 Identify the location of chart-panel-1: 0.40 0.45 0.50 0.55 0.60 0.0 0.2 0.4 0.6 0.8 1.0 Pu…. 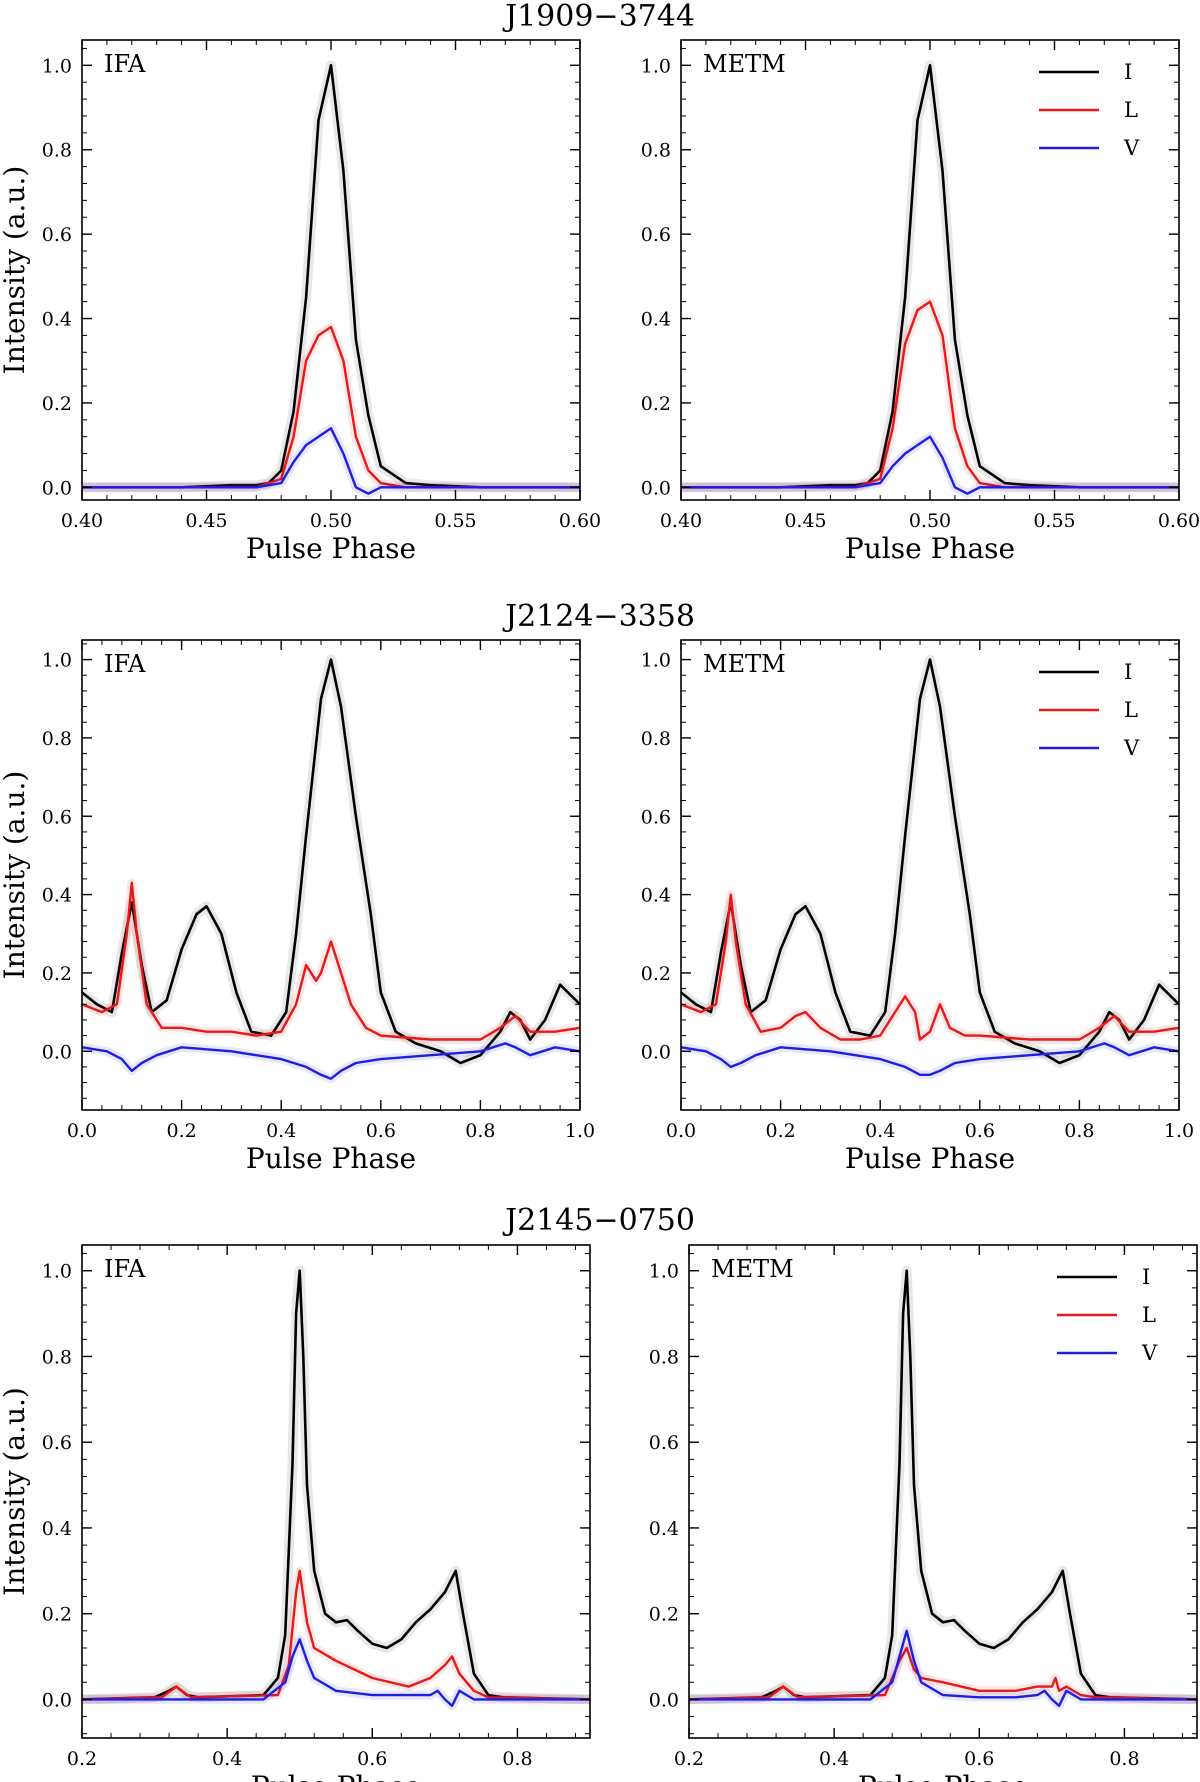
(300, 302).